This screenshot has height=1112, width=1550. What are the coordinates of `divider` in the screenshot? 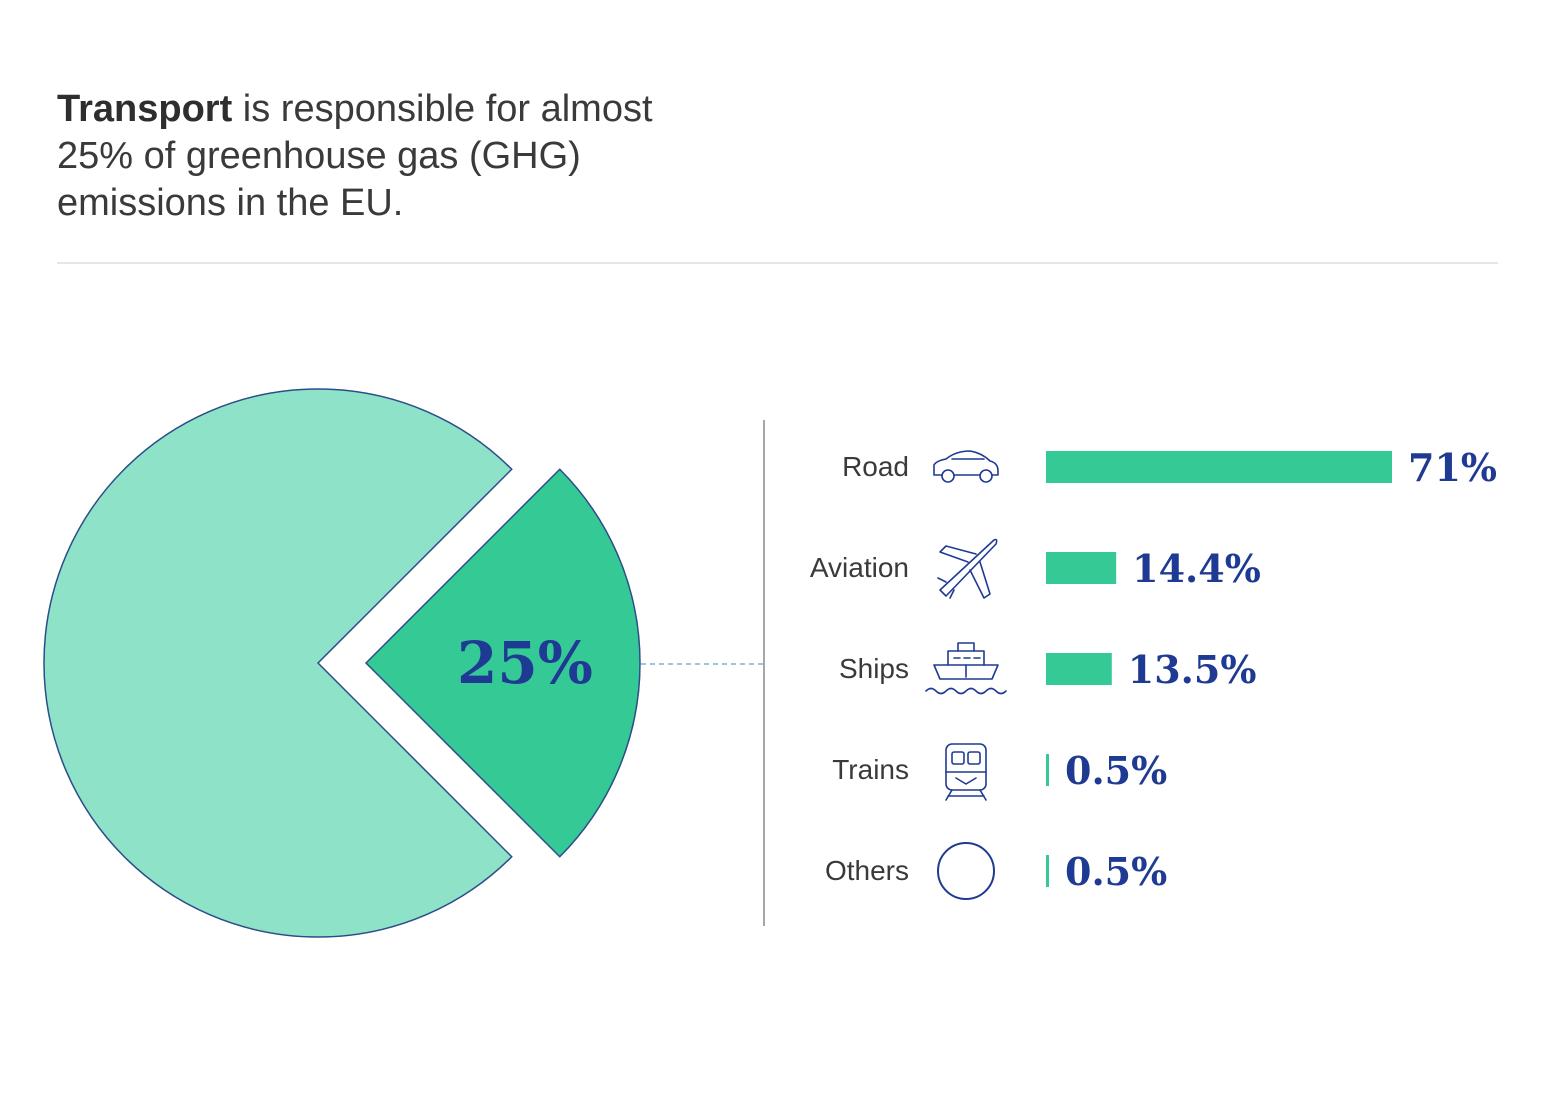 It's located at (777, 263).